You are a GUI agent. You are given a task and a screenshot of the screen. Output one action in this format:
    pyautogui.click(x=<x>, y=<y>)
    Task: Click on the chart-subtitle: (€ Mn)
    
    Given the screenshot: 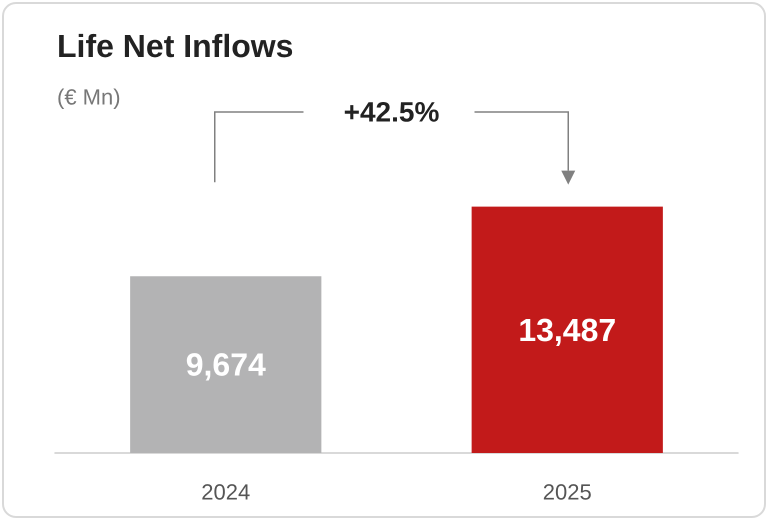 What is the action you would take?
    pyautogui.click(x=89, y=97)
    